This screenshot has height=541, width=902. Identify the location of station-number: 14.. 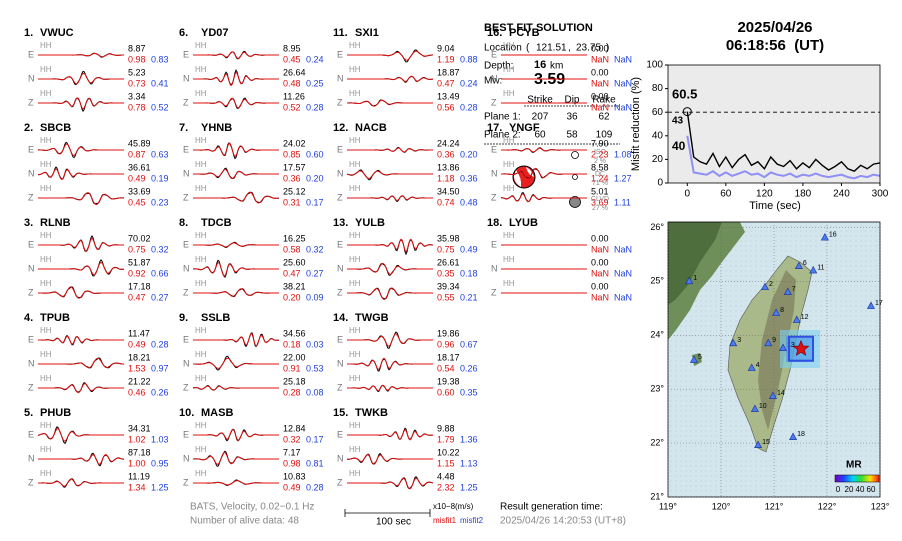
(340, 318).